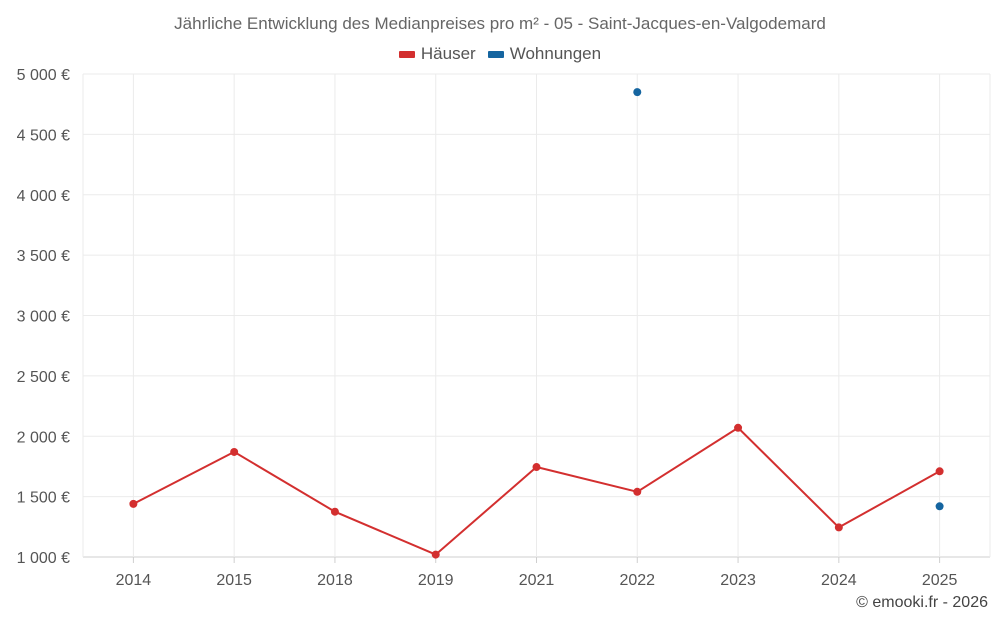 This screenshot has width=1000, height=625. What do you see at coordinates (436, 580) in the screenshot?
I see `x-tick-label: 2019` at bounding box center [436, 580].